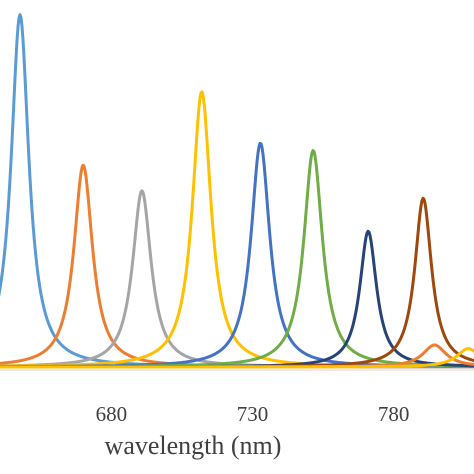  Describe the element at coordinates (193, 445) in the screenshot. I see `x-axis-title: wavelength (nm)` at that location.